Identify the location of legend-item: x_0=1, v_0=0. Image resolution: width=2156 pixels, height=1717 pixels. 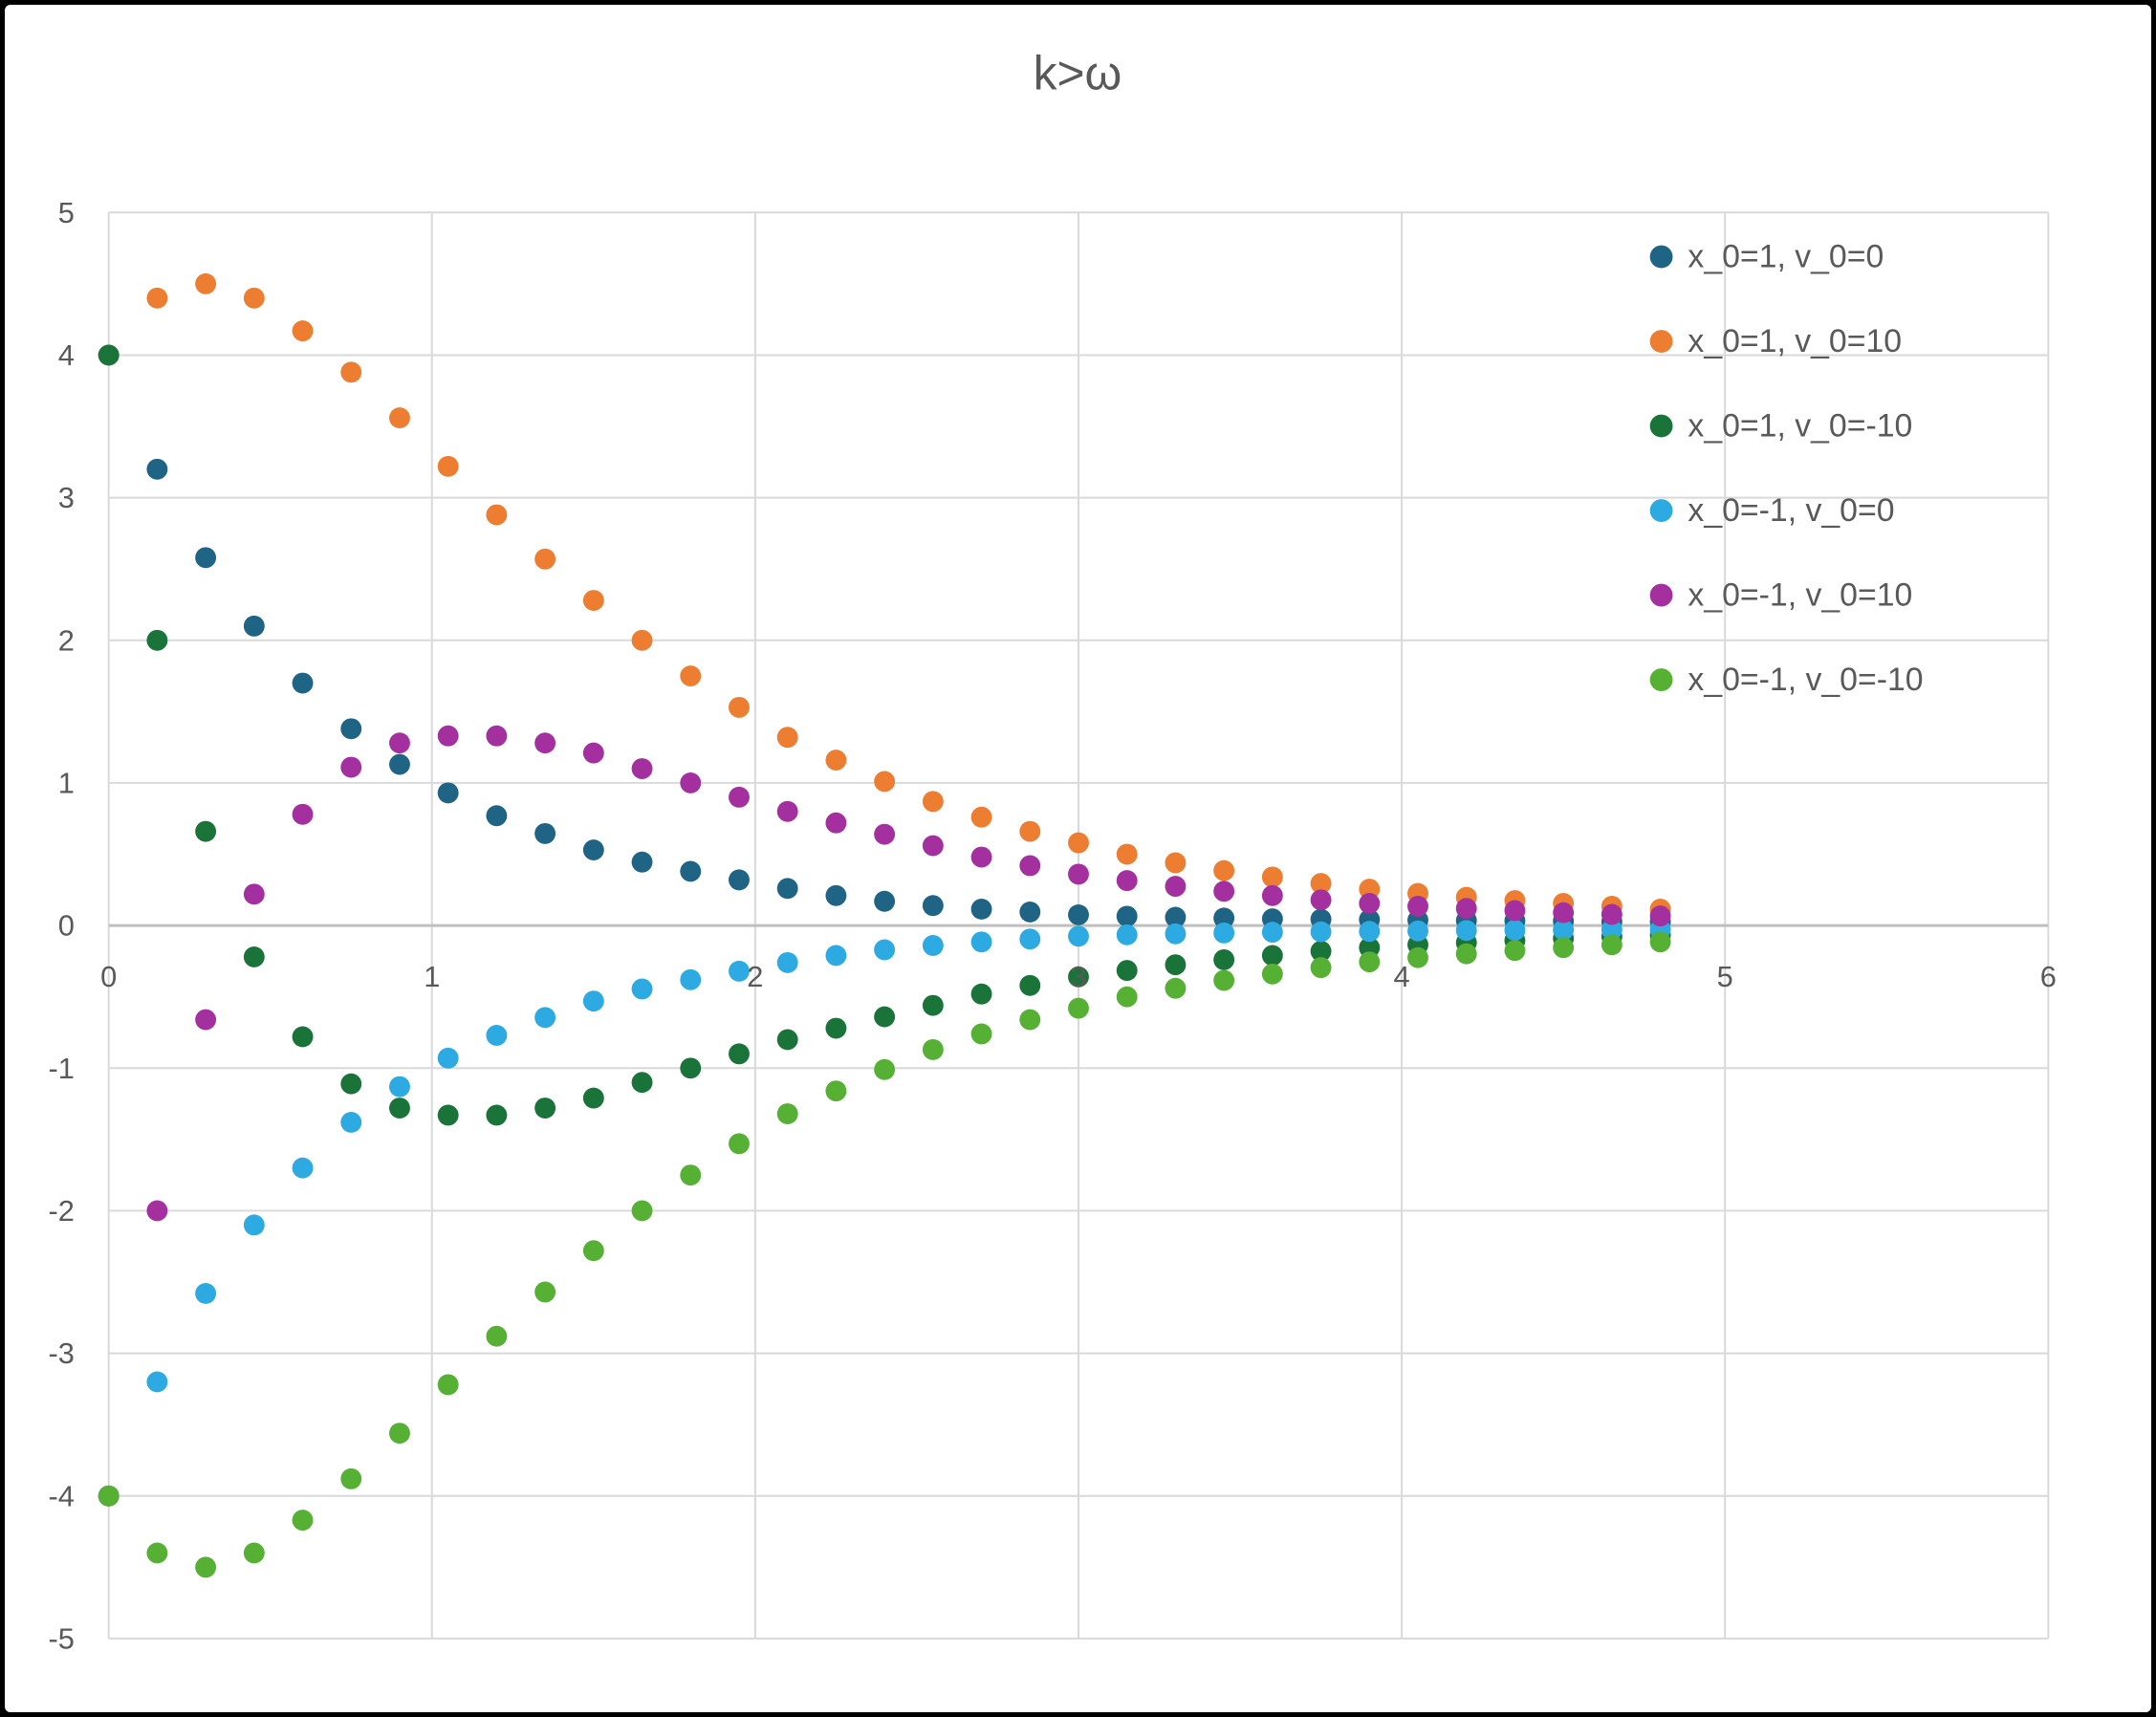
(1766, 257).